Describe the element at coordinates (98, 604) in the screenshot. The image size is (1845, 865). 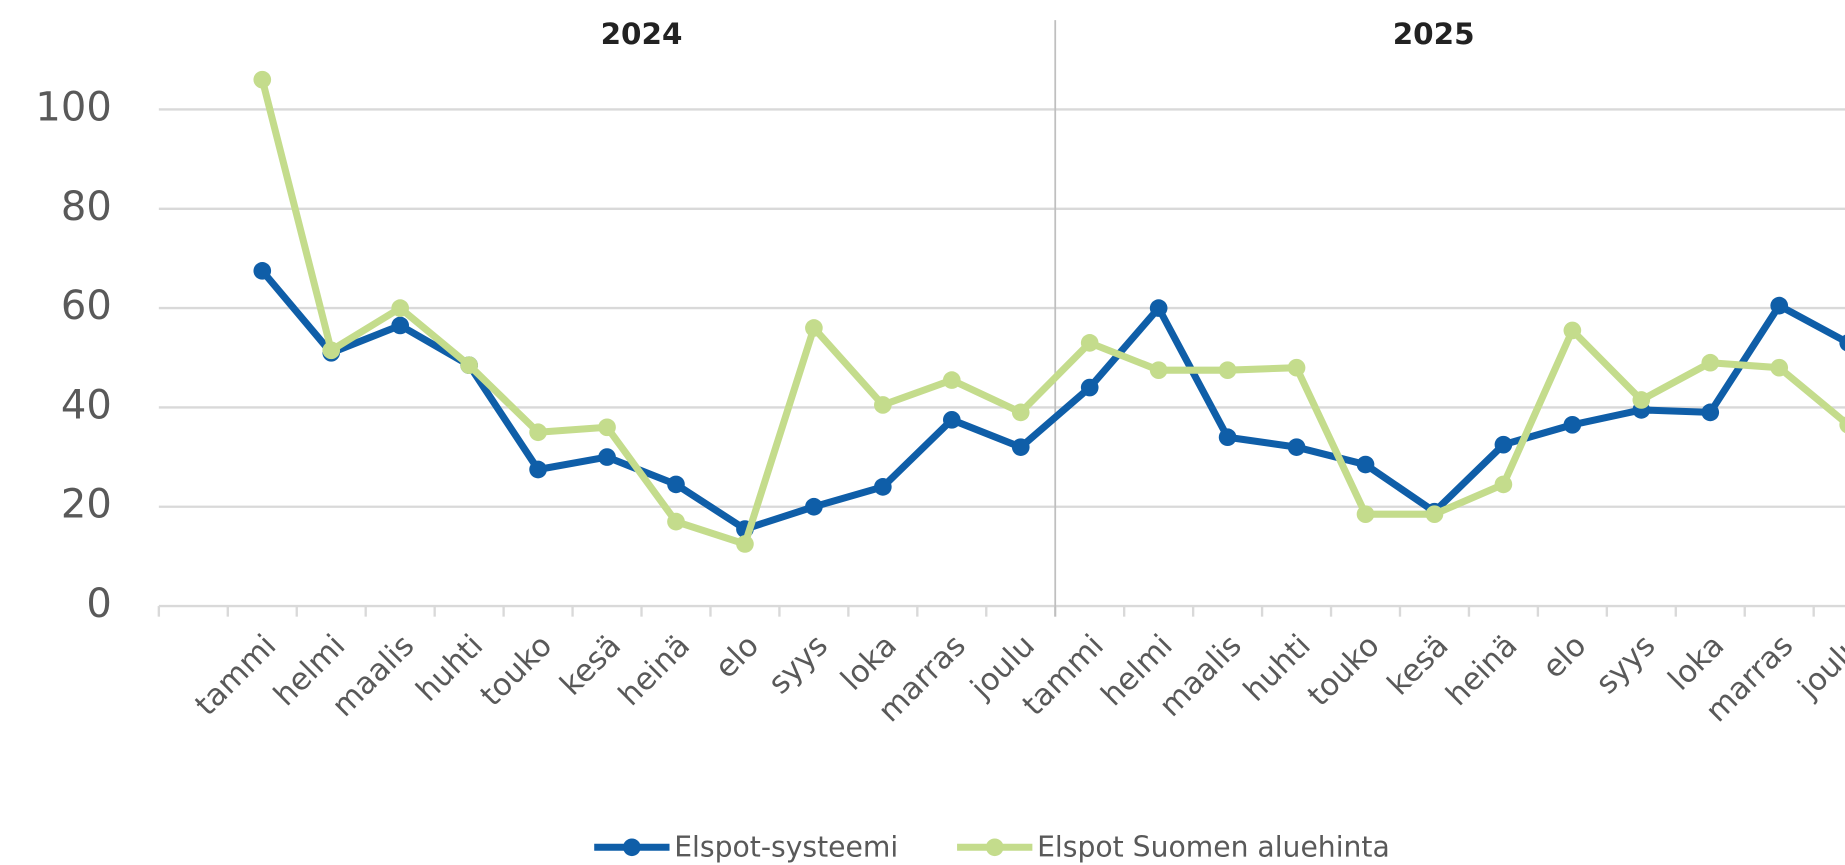
I see `y-tick-label: 0` at that location.